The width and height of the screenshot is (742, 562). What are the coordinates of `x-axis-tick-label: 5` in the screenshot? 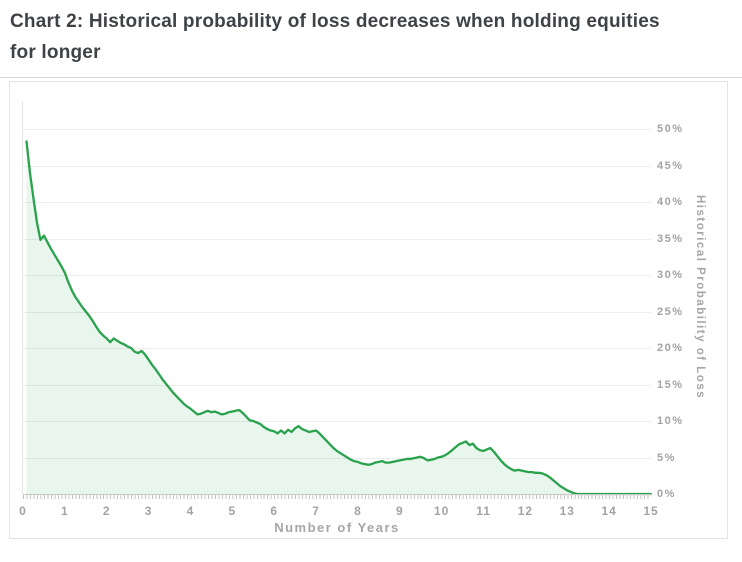 It's located at (232, 511).